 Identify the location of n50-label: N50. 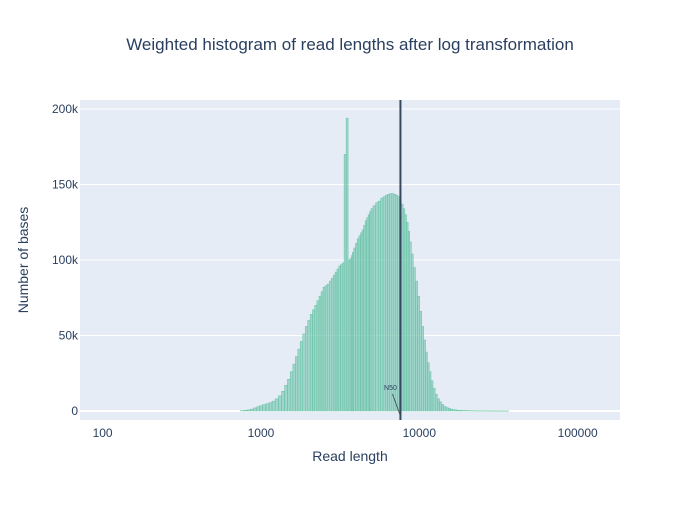
(390, 388).